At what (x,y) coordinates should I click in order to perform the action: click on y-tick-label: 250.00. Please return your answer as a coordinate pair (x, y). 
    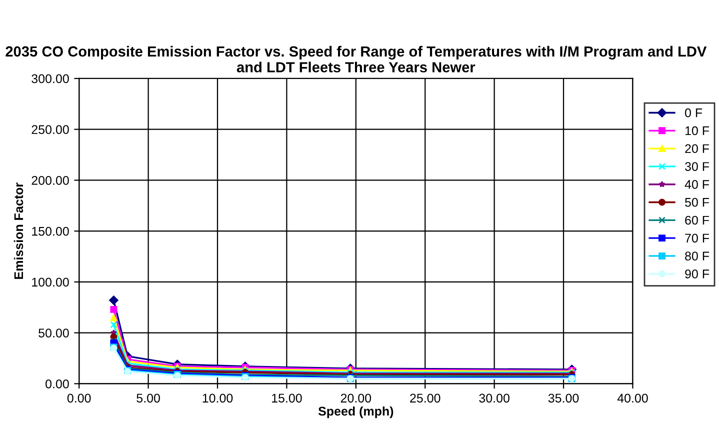
    Looking at the image, I should click on (50, 129).